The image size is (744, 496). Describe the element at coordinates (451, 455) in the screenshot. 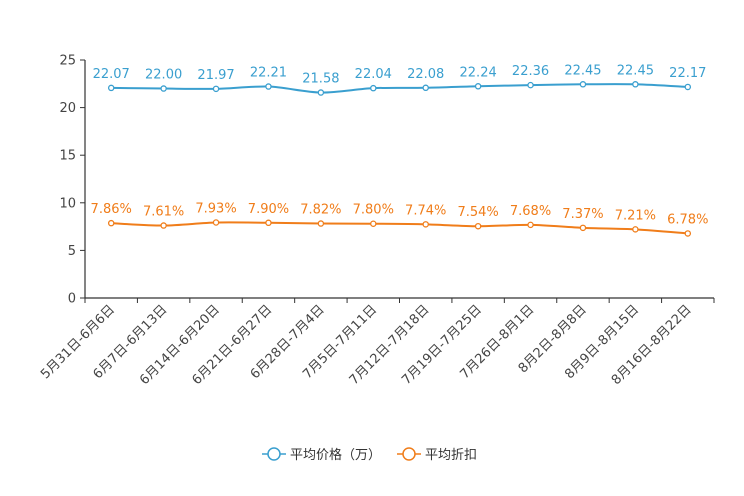

I see `legend-label: 平均折扣` at that location.